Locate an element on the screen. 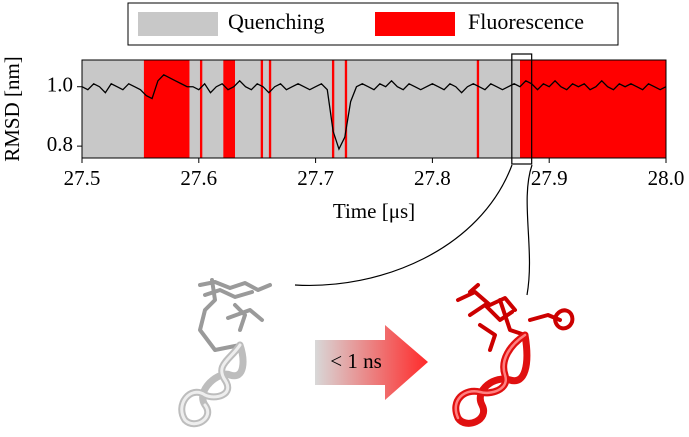 Image resolution: width=689 pixels, height=437 pixels. x-axis-label: Time [μs] is located at coordinates (374, 211).